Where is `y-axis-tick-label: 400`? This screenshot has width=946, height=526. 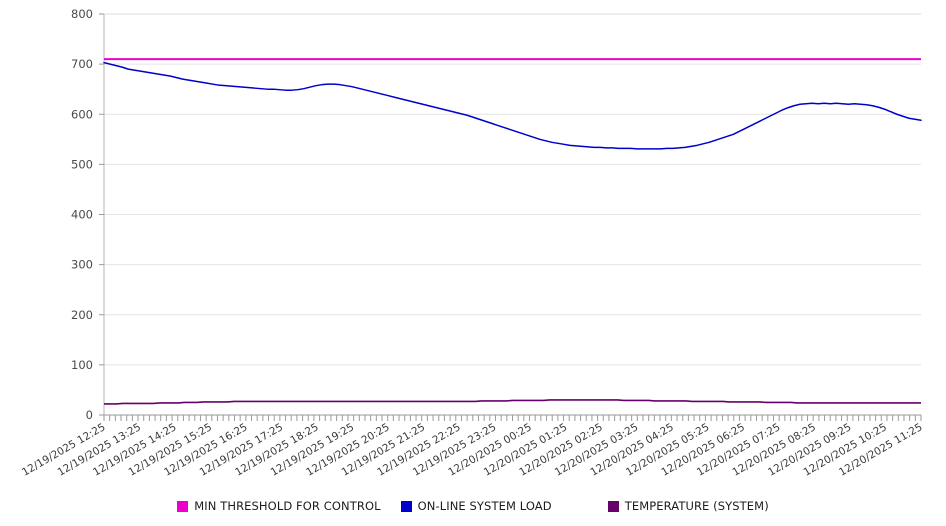
y-axis-tick-label: 400 is located at coordinates (82, 215).